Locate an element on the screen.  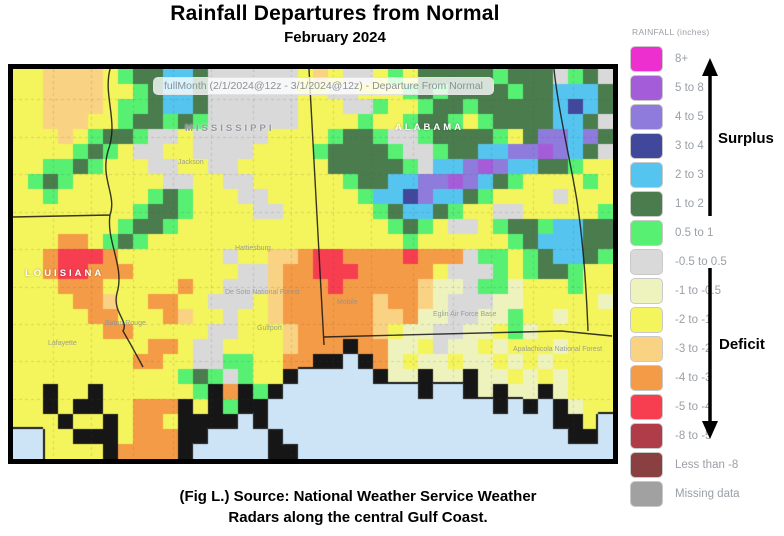
legend-item: -4 to -3 is located at coordinates (705, 377).